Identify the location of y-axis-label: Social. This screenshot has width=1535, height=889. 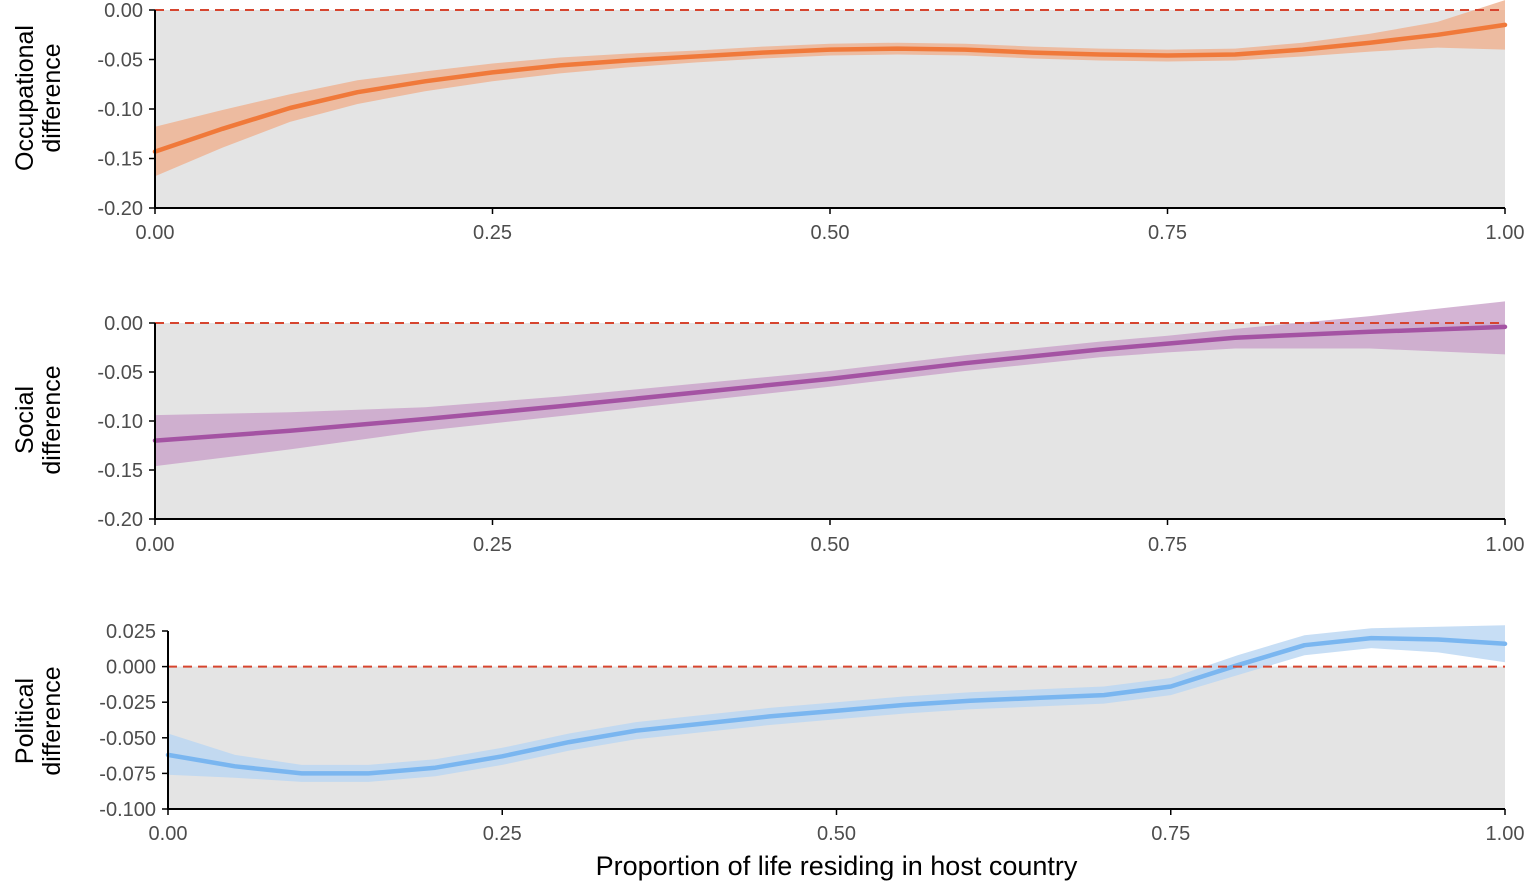
(25, 420).